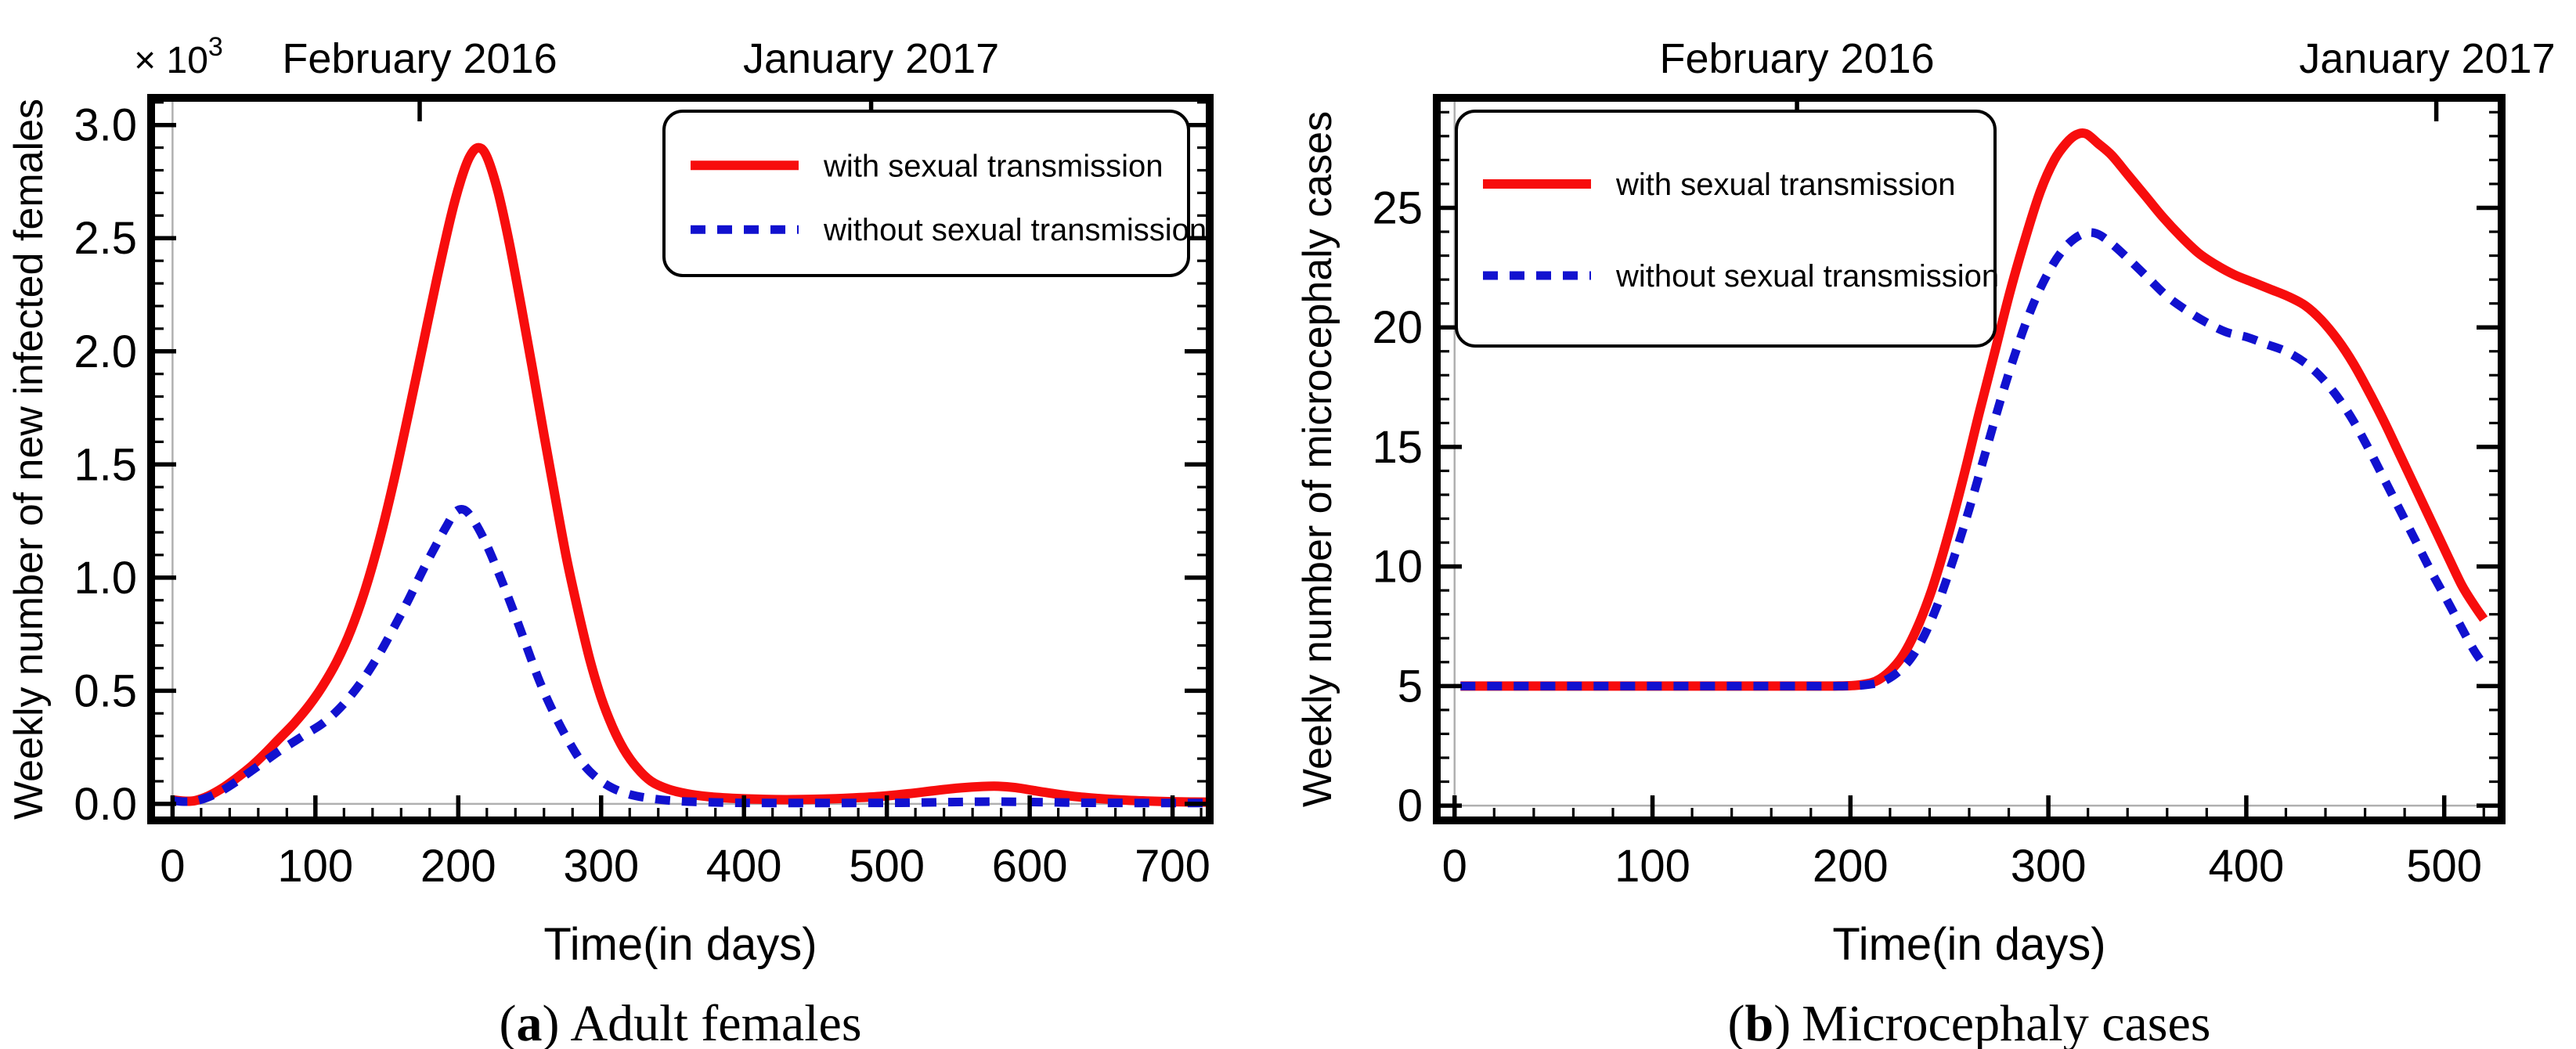 The height and width of the screenshot is (1049, 2576). Describe the element at coordinates (1851, 867) in the screenshot. I see `panel-b-xtick-label: 200` at that location.